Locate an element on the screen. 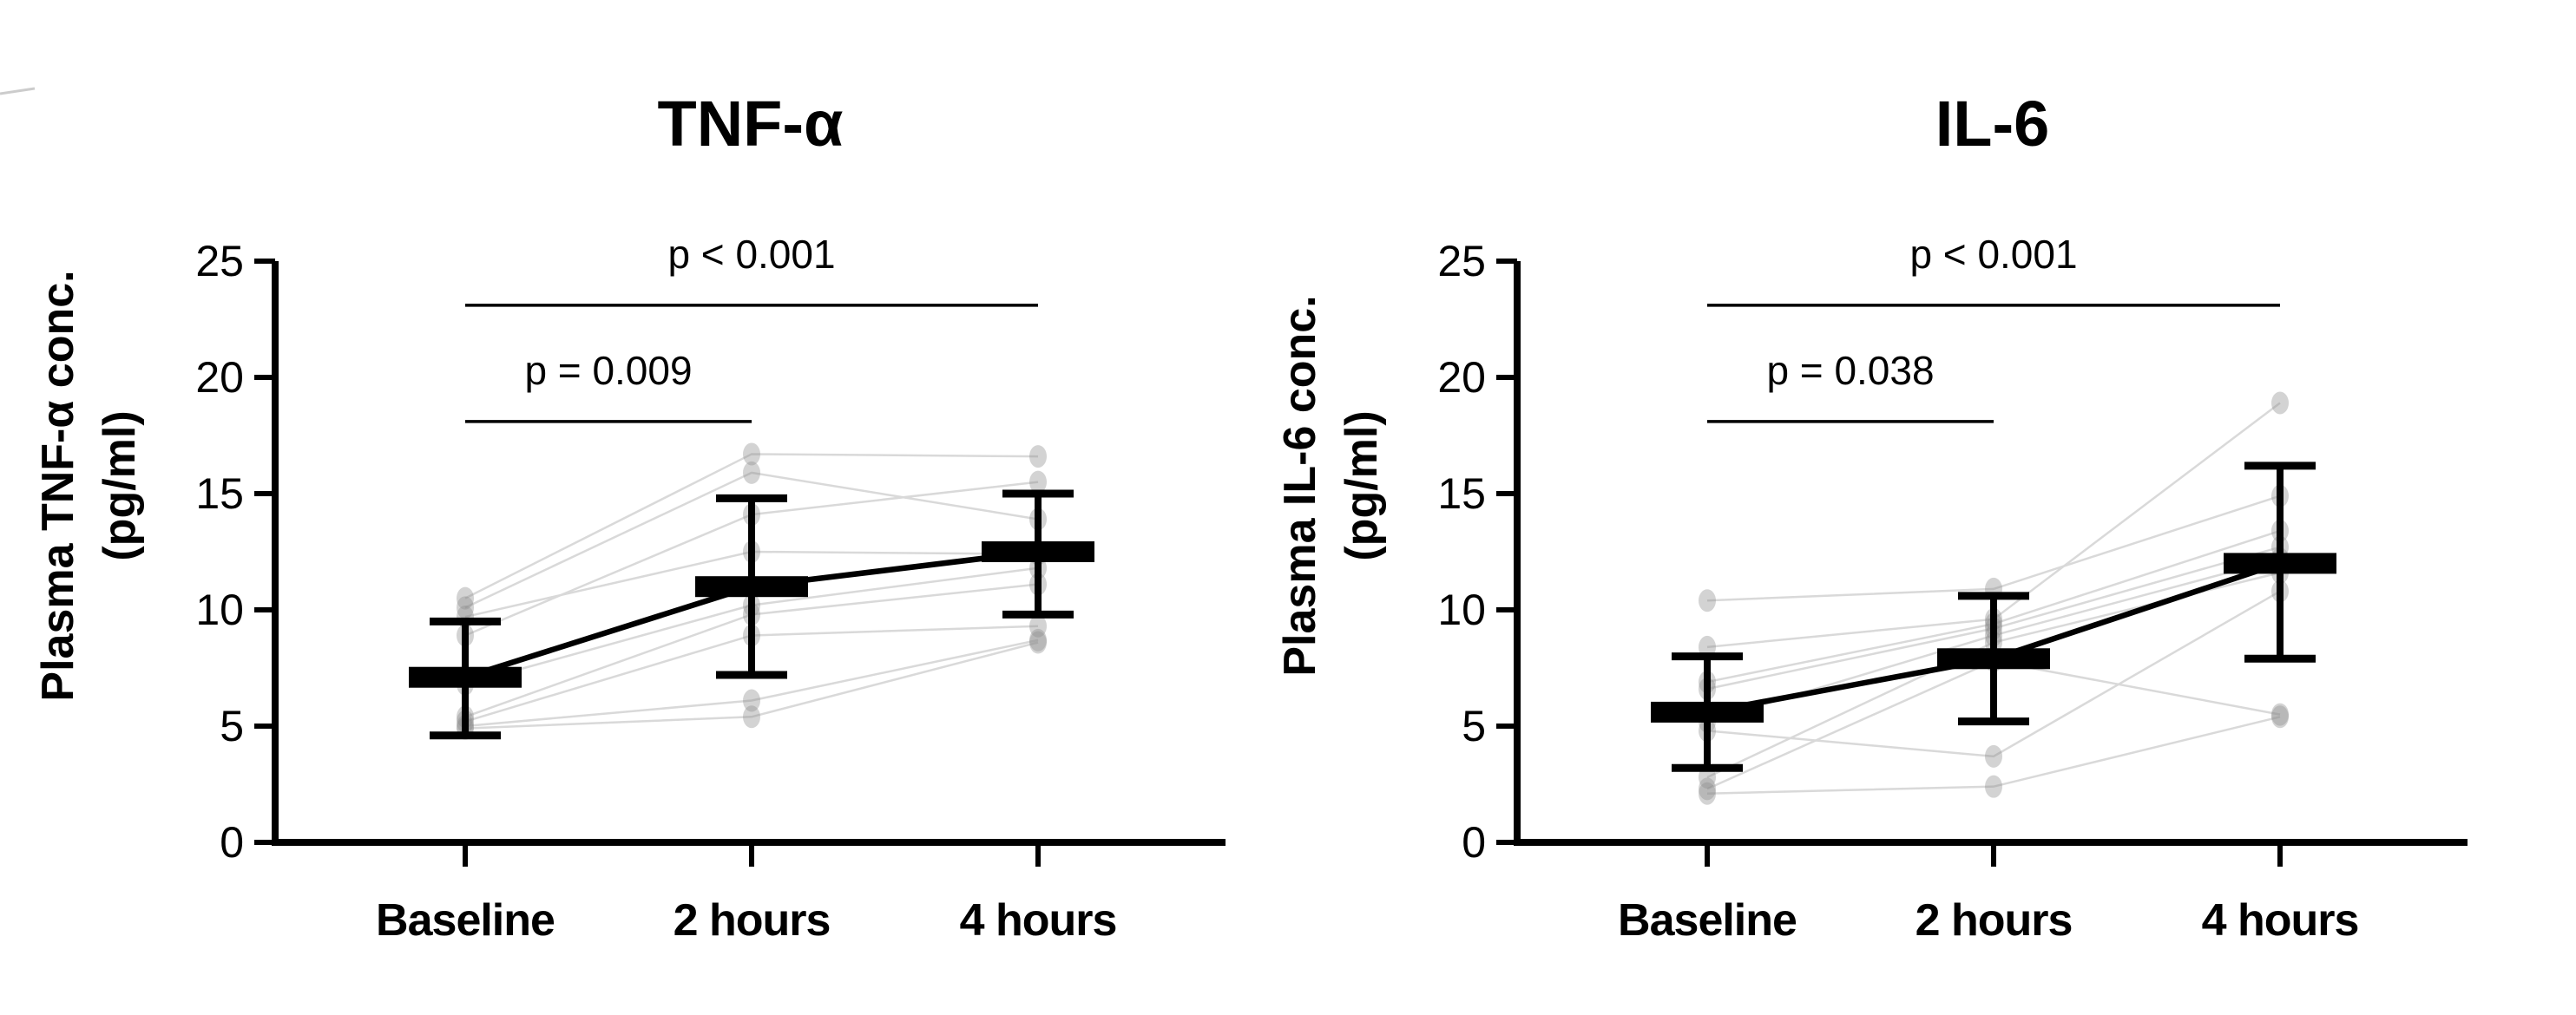 Image resolution: width=2576 pixels, height=1015 pixels. significance-bracket: p = 0.038 is located at coordinates (1850, 385).